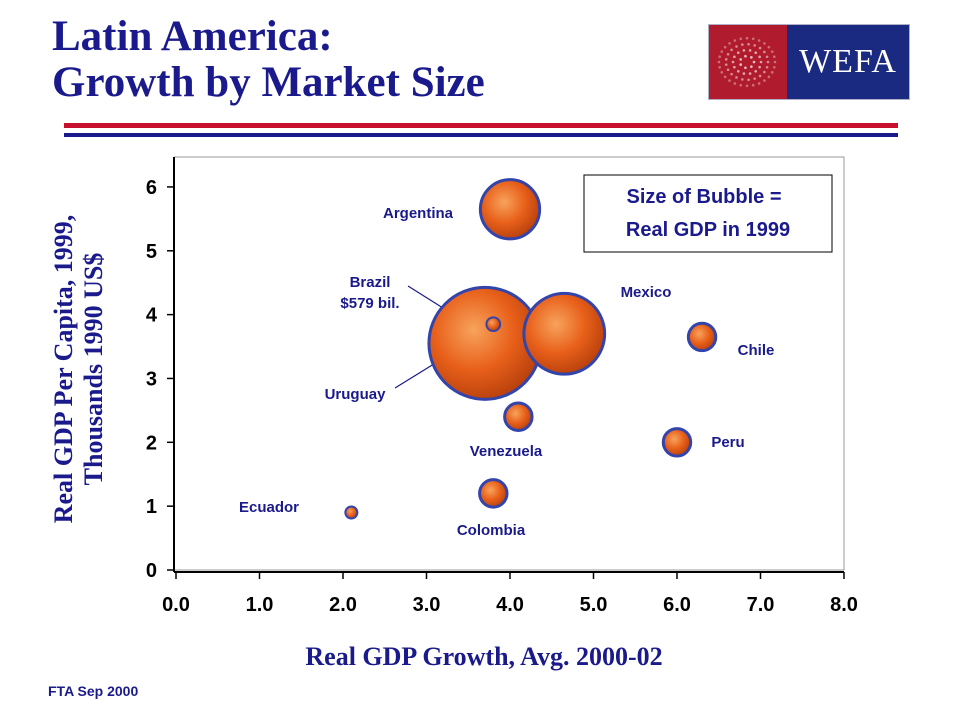 This screenshot has width=960, height=720. I want to click on y-tick-label: 3, so click(151, 379).